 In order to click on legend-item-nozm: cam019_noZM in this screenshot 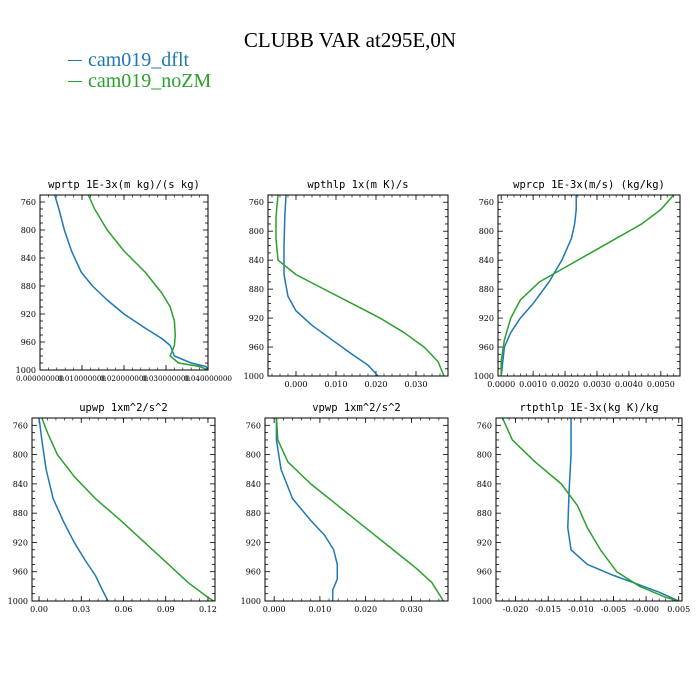, I will do `click(139, 81)`.